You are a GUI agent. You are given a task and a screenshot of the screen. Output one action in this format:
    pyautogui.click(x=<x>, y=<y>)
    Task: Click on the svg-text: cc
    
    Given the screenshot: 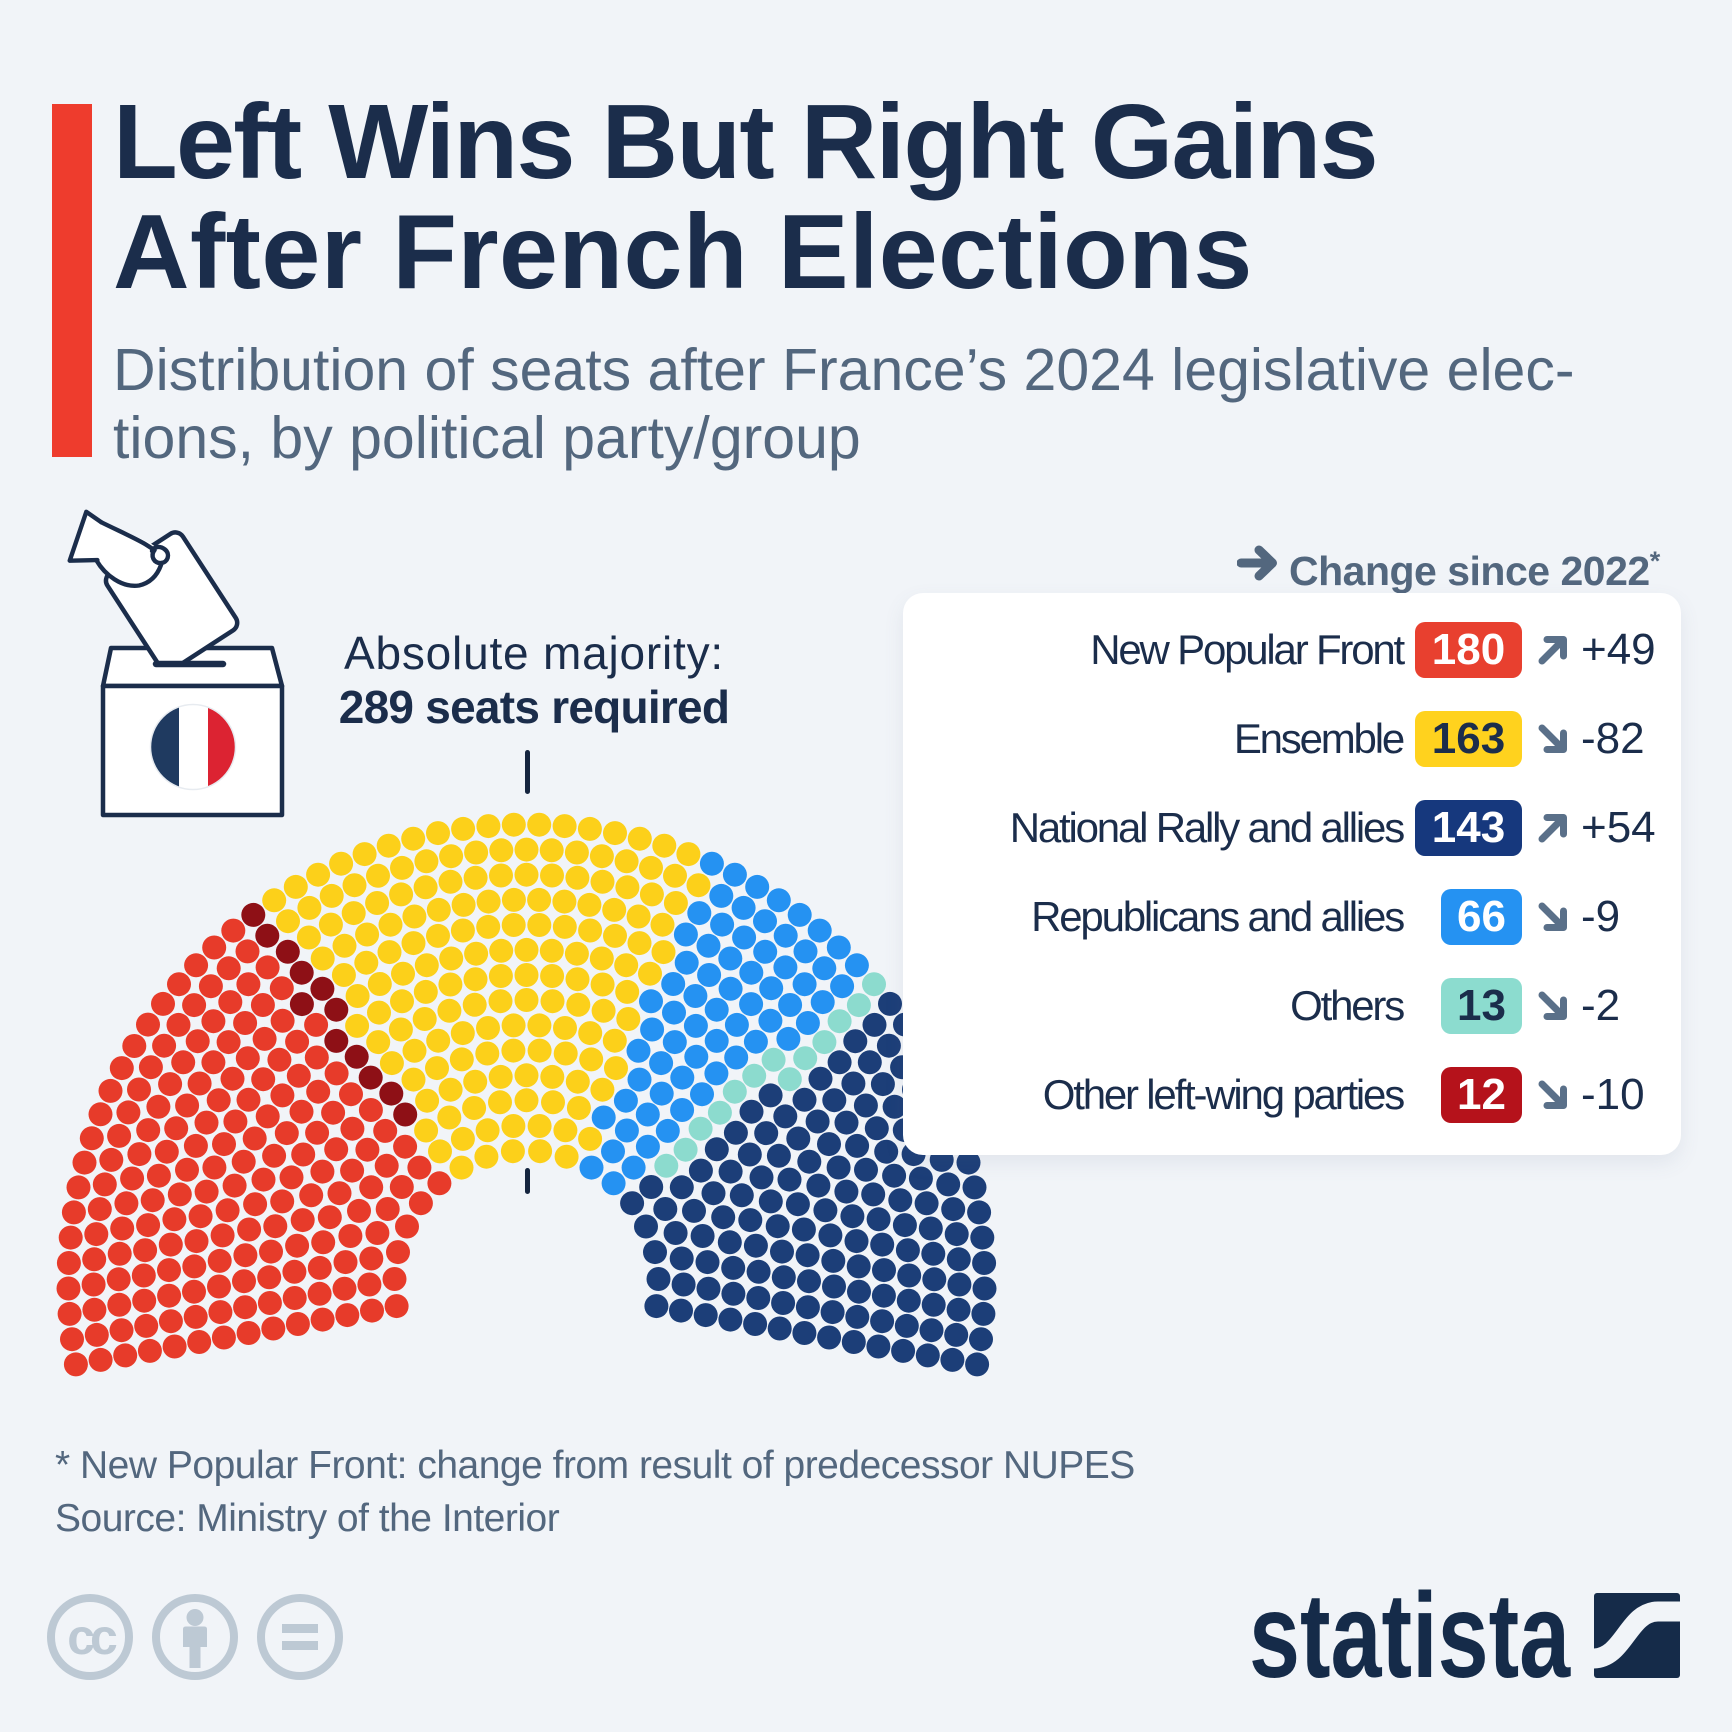 What is the action you would take?
    pyautogui.click(x=92, y=1637)
    